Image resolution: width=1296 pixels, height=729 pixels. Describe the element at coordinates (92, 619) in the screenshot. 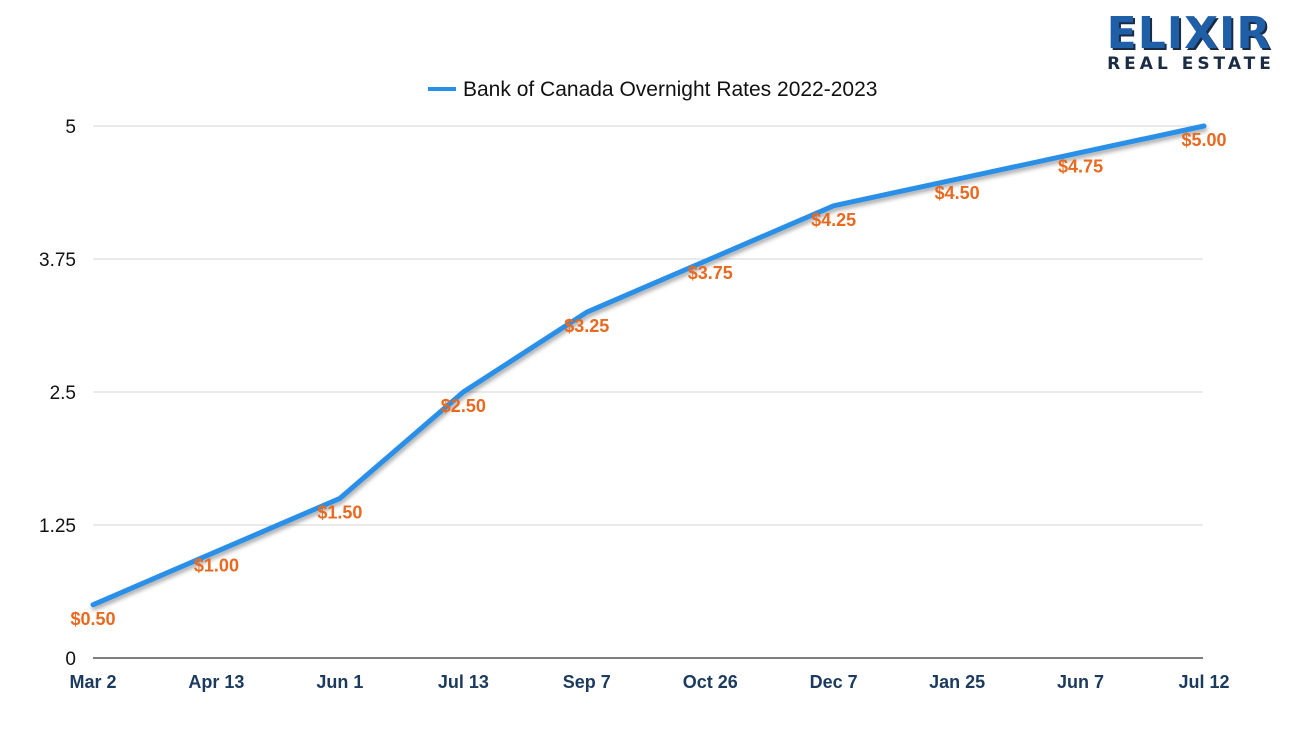

I see `data-label: $0.50` at that location.